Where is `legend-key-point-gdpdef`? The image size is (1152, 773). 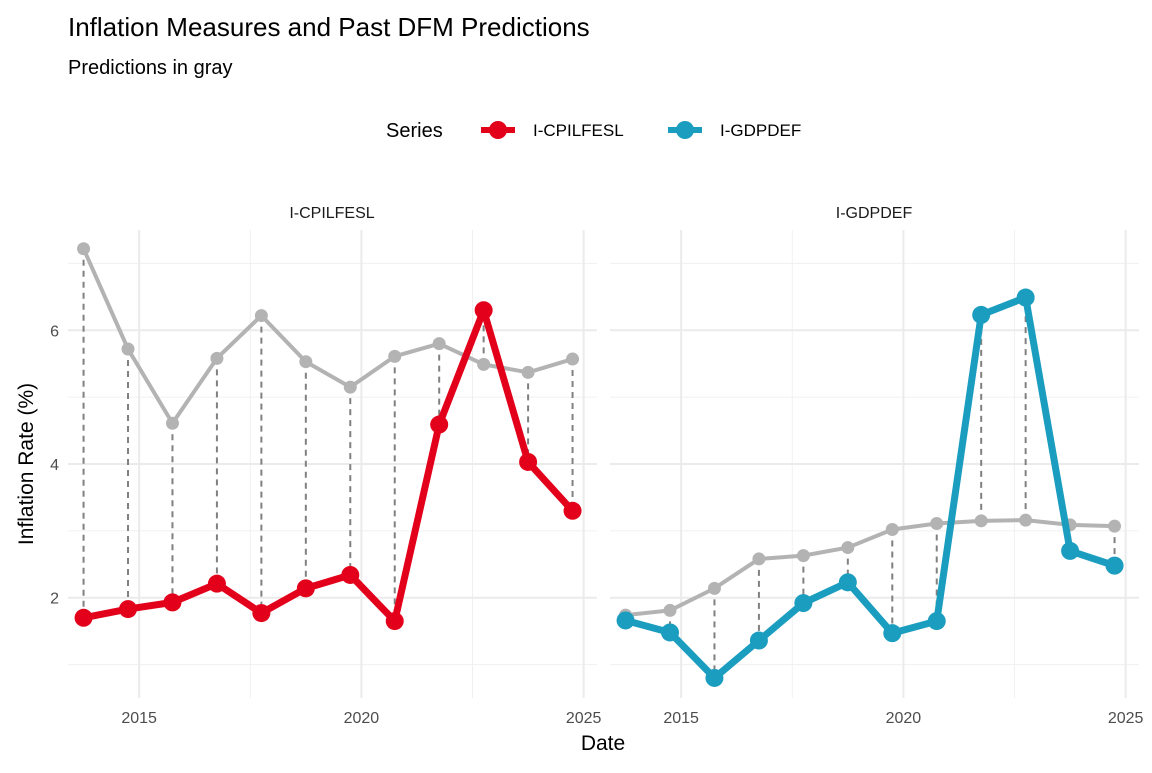
legend-key-point-gdpdef is located at coordinates (685, 130).